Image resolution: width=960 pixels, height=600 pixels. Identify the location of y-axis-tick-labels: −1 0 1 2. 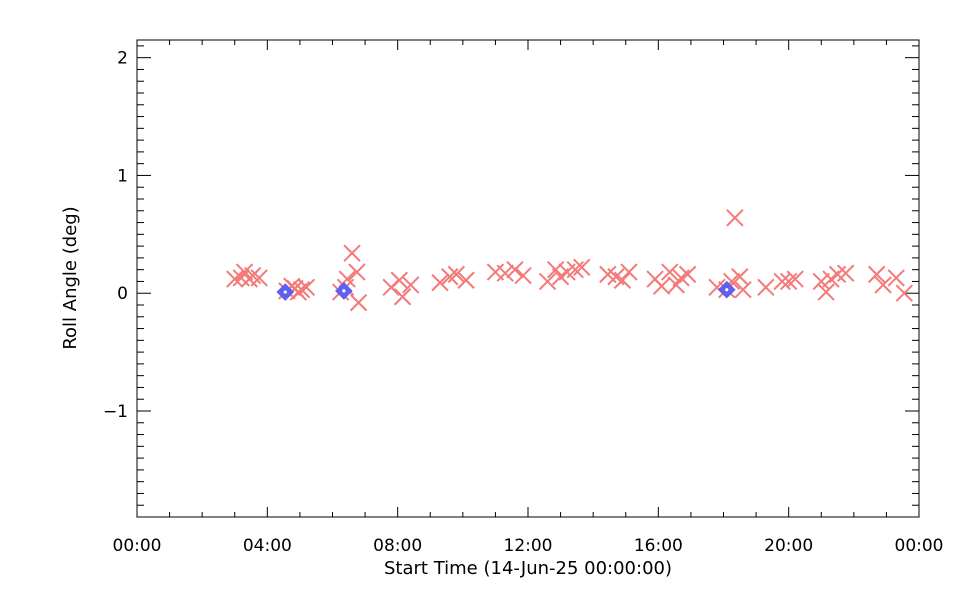
(115, 235).